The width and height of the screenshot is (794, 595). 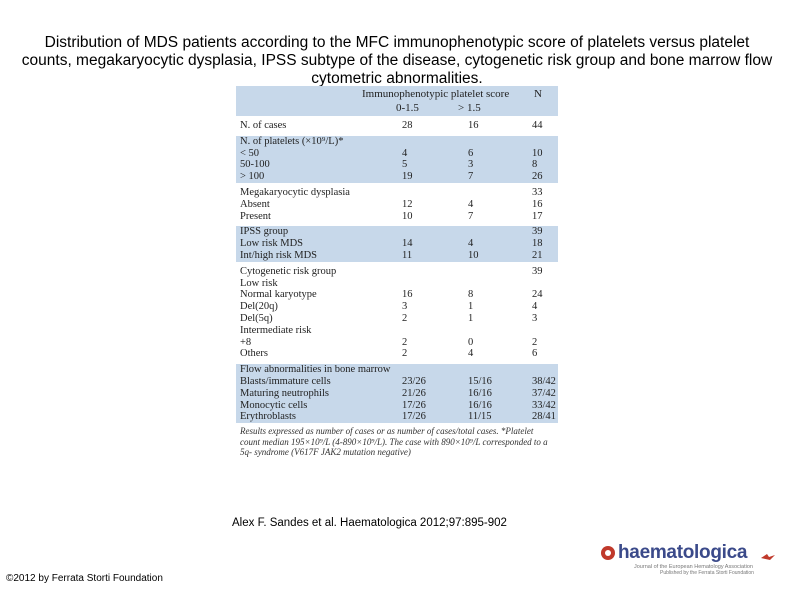 I want to click on cell-n: 44, so click(x=537, y=125).